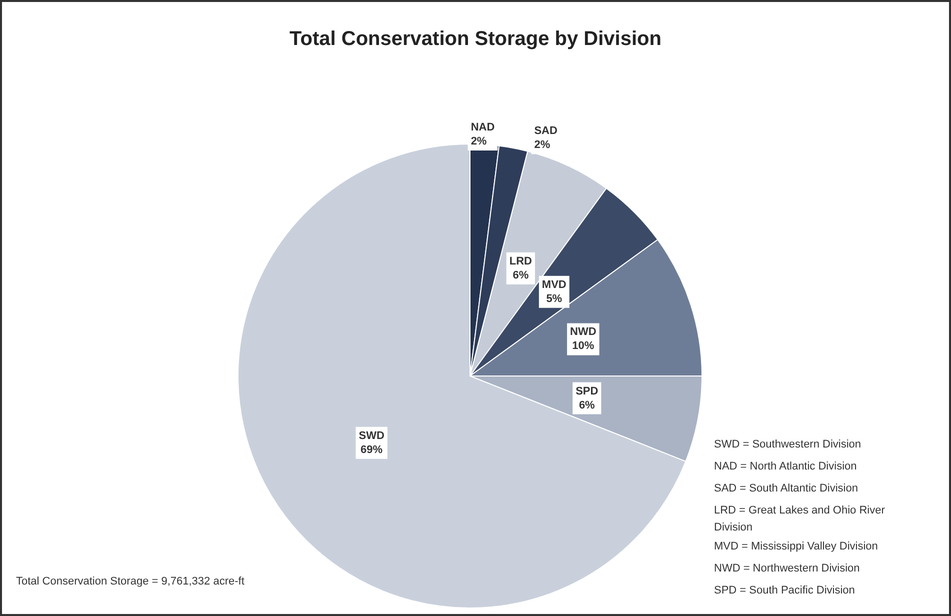  I want to click on text: SPD = South Pacific Division, so click(784, 590).